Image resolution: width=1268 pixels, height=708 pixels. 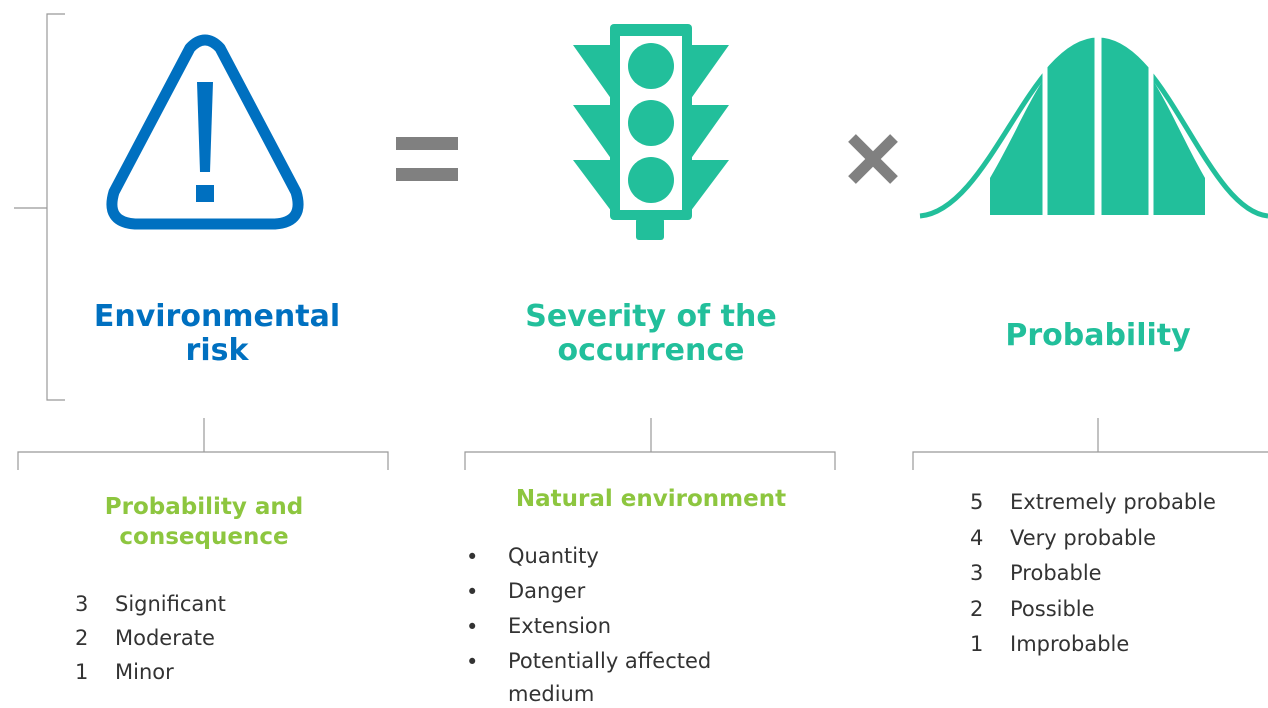 What do you see at coordinates (651, 333) in the screenshot?
I see `severity-title: Severity of the occurrence` at bounding box center [651, 333].